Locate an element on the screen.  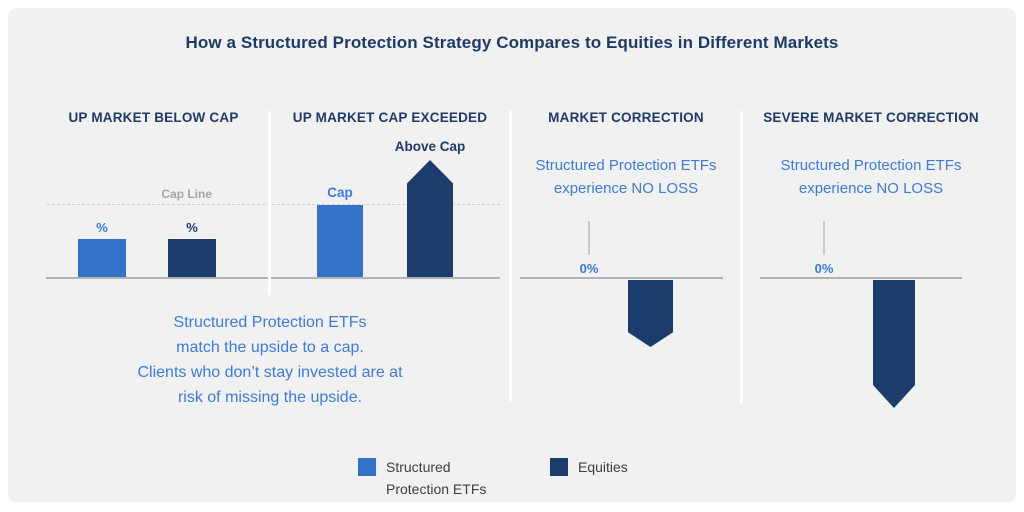
panel4-note-line2: experience NO LOSS is located at coordinates (871, 188).